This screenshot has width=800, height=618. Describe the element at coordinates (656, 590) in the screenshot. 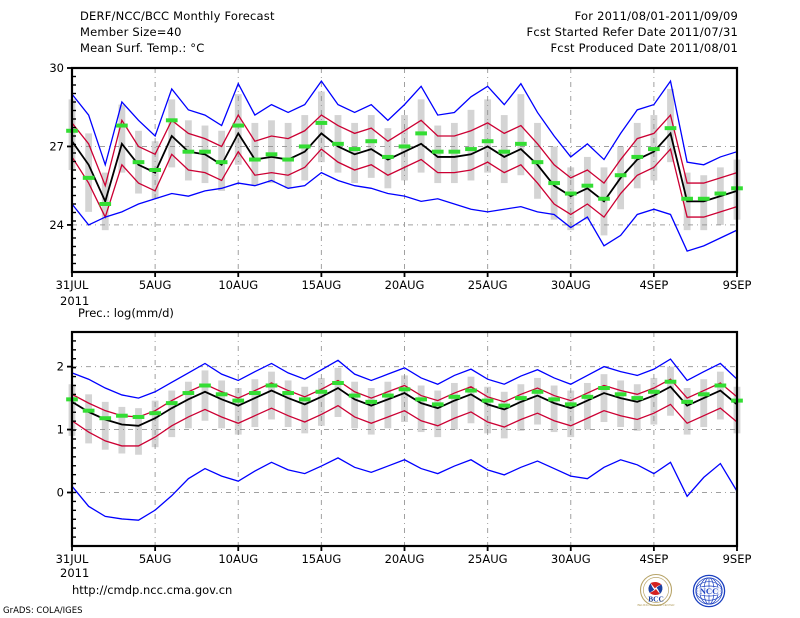

I see `bcc-logo: BCC BEIJING CLIMATE CENTER` at that location.